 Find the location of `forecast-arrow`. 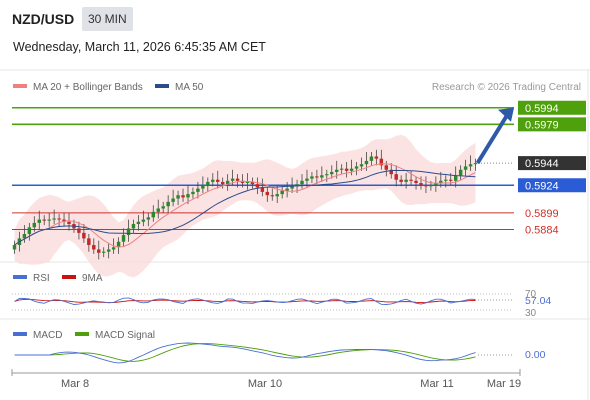

forecast-arrow is located at coordinates (494, 136).